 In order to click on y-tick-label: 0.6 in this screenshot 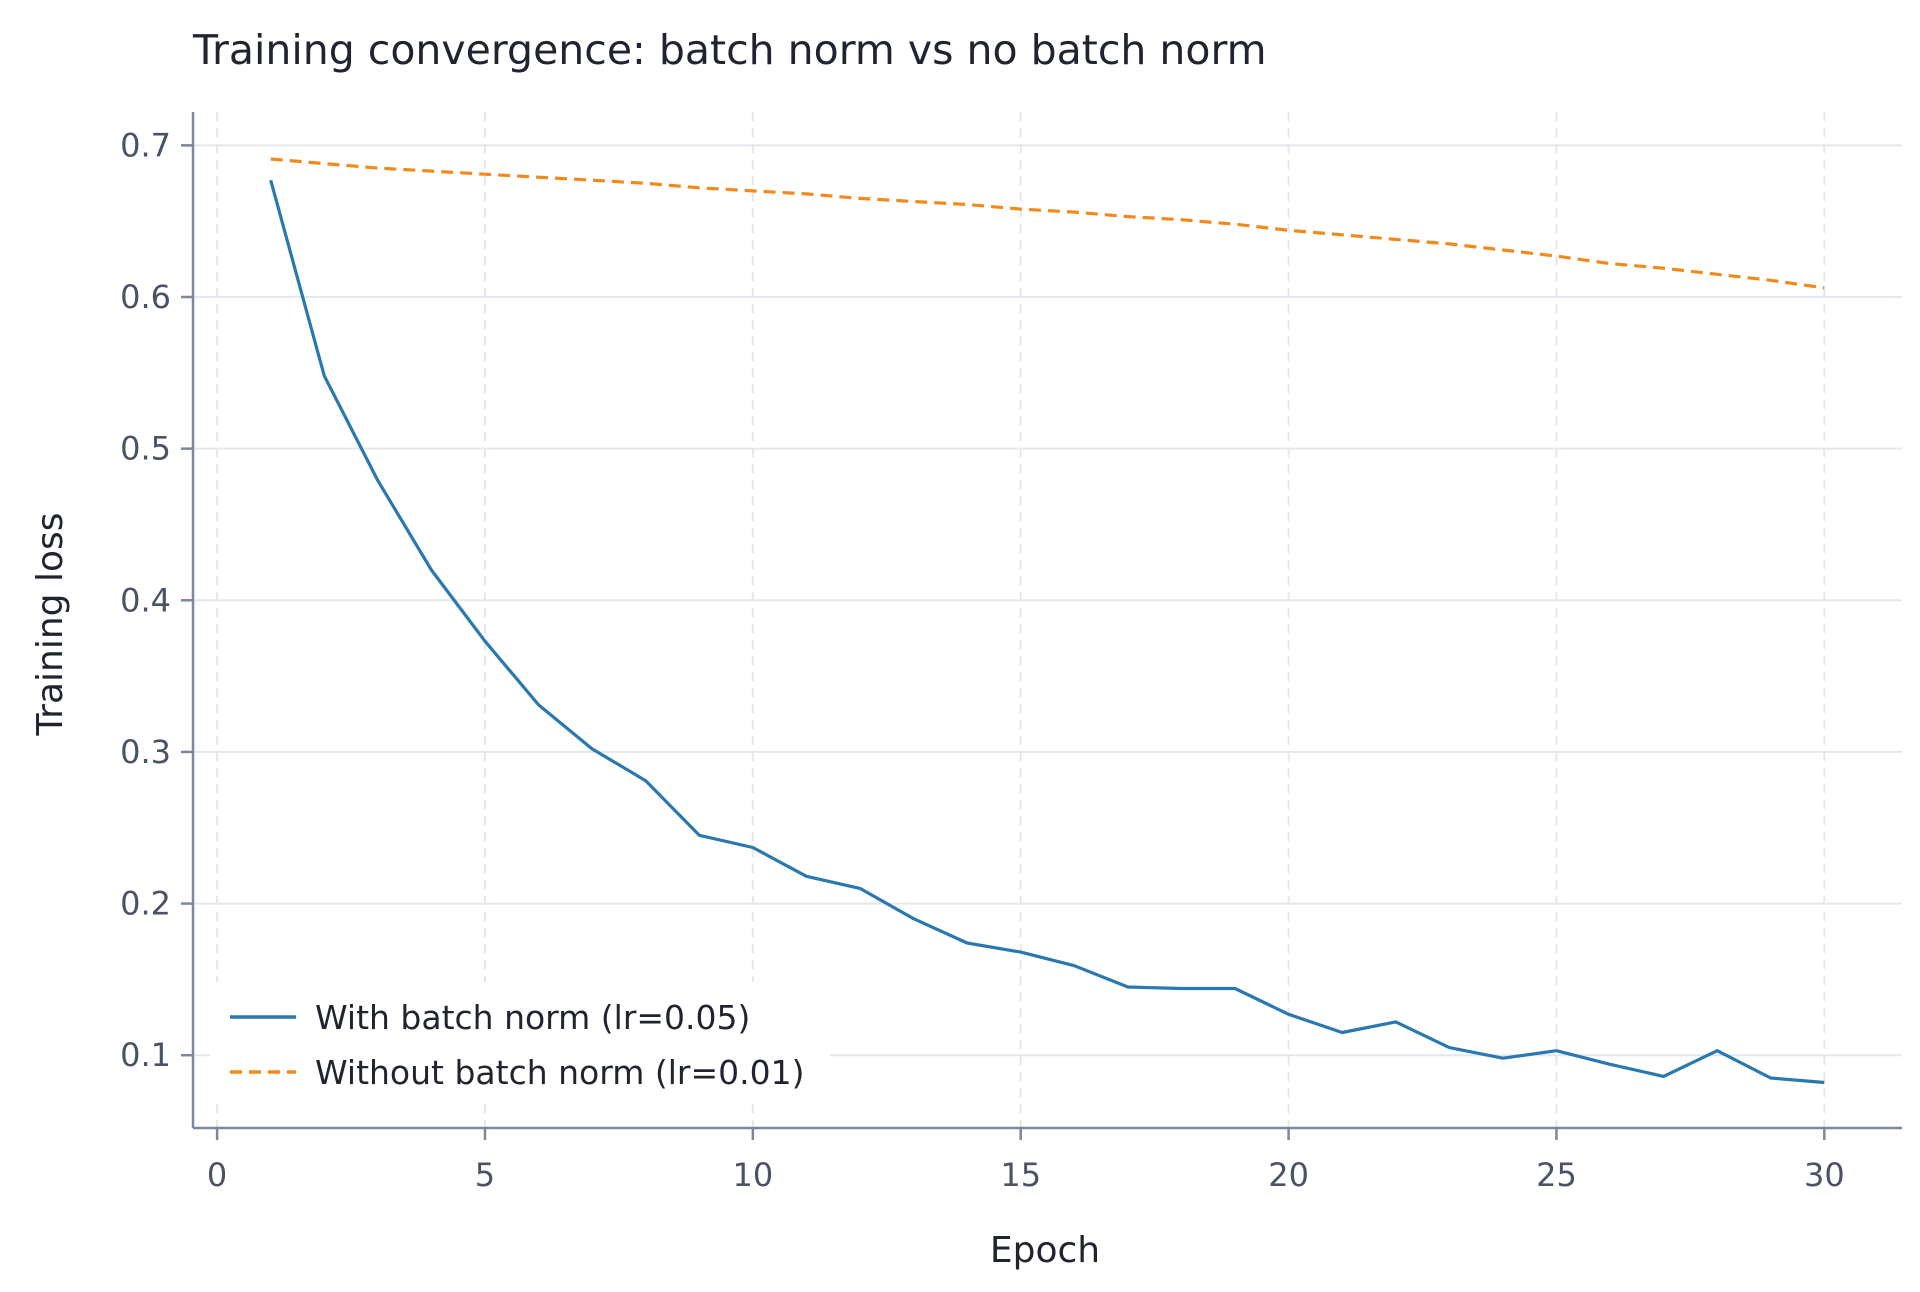, I will do `click(145, 297)`.